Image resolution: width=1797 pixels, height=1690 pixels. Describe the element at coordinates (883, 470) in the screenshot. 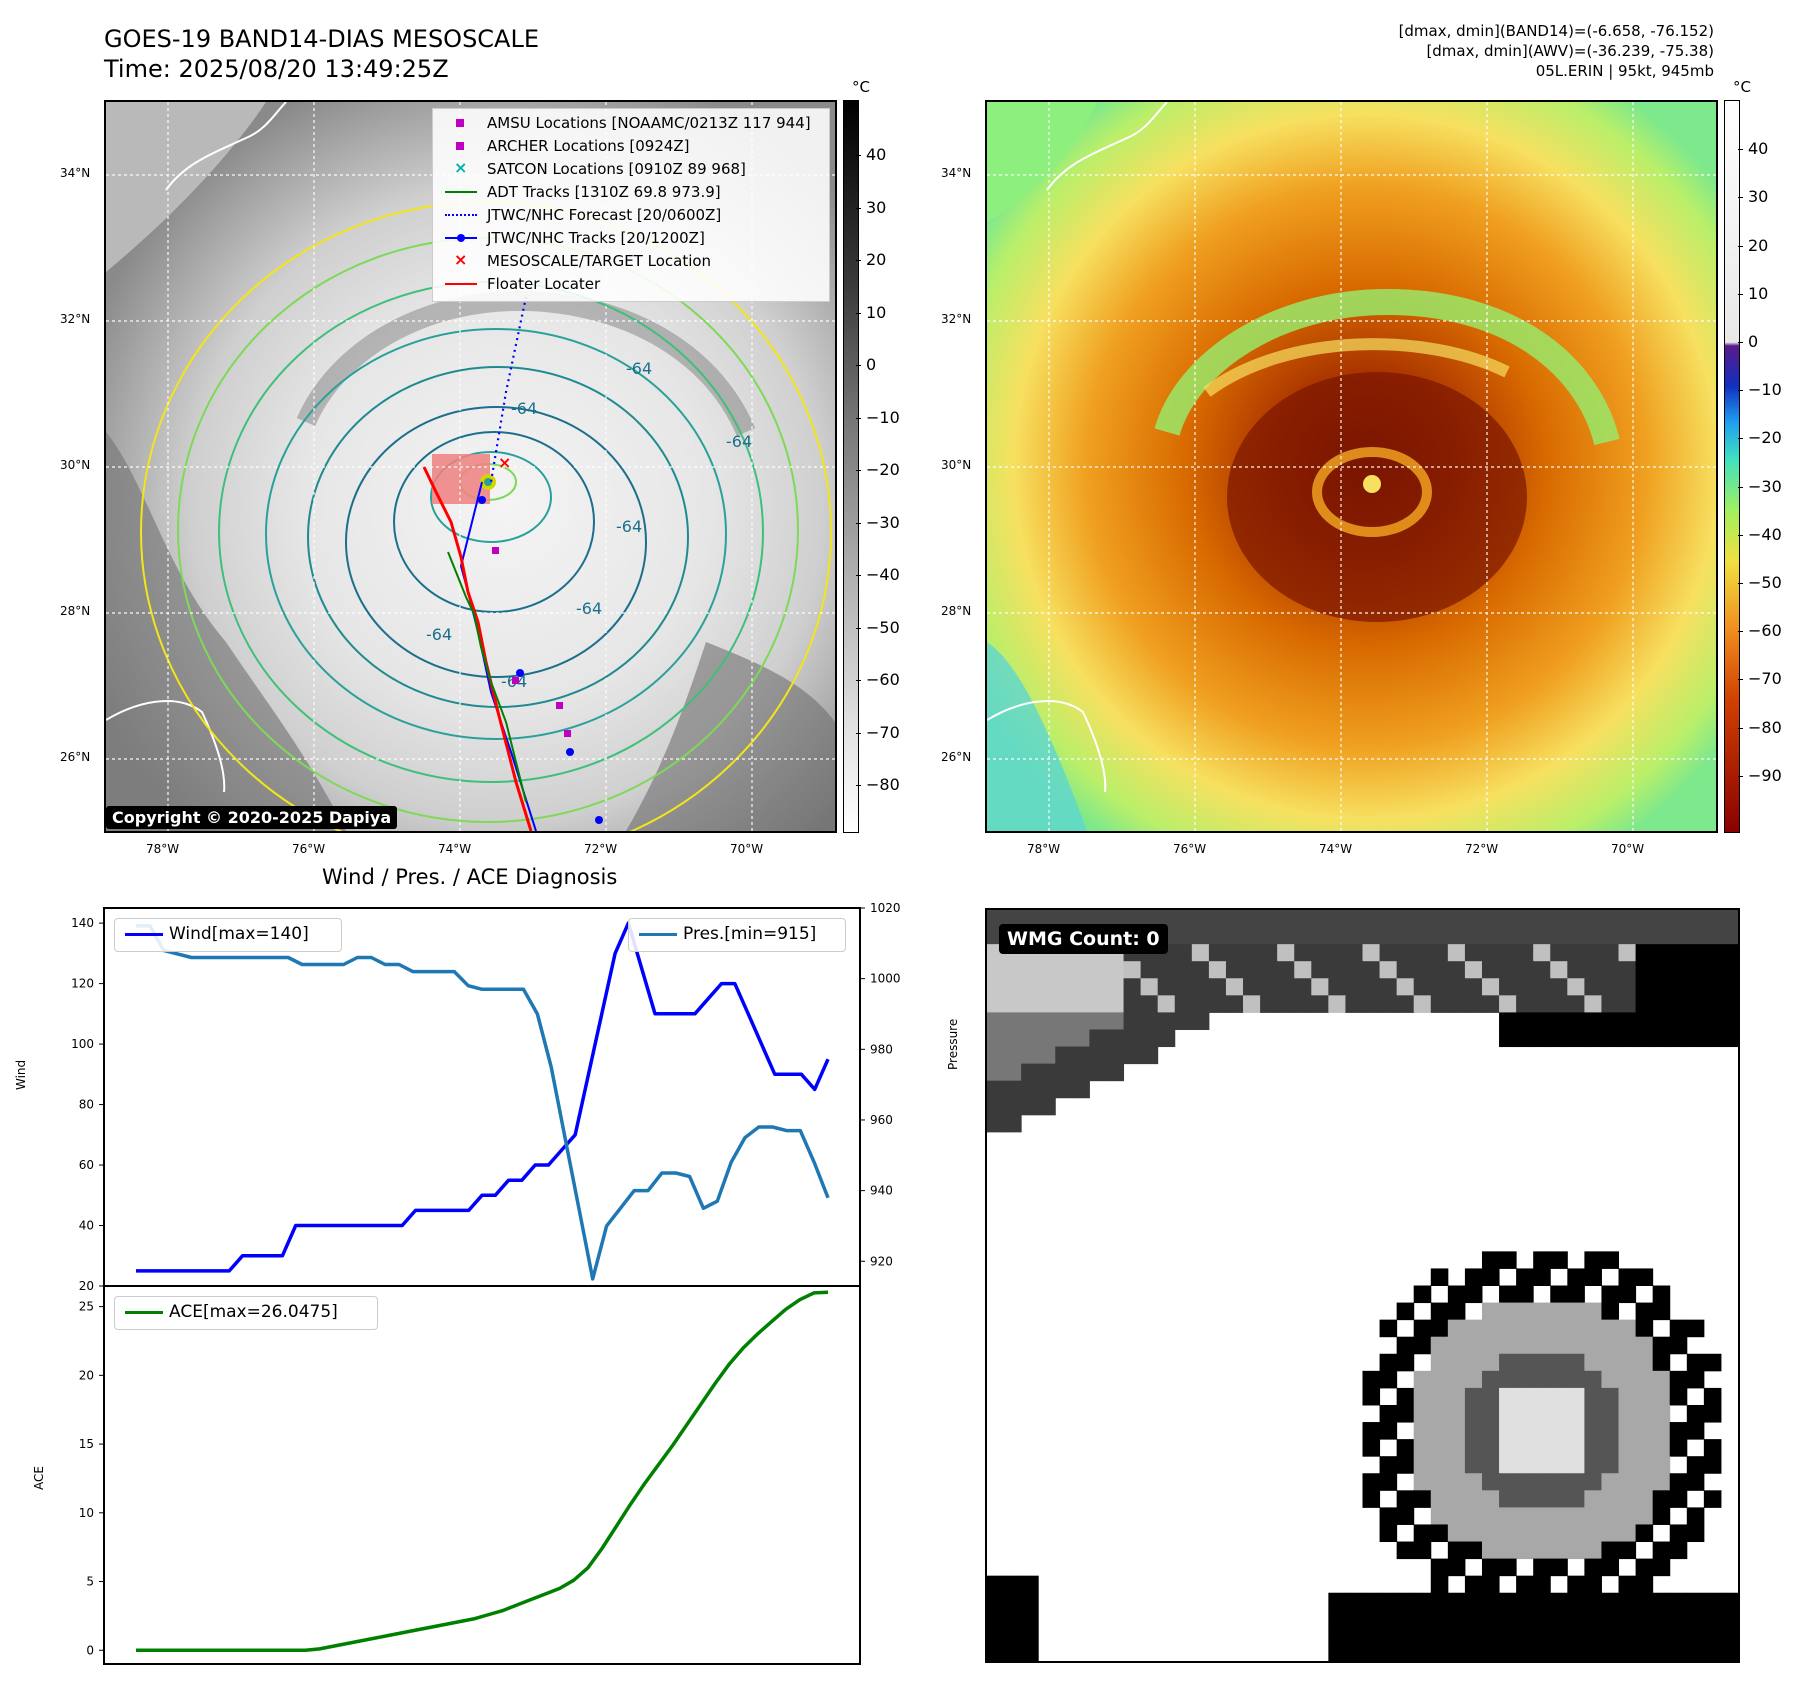

I see `colorbar-tick: −20` at that location.